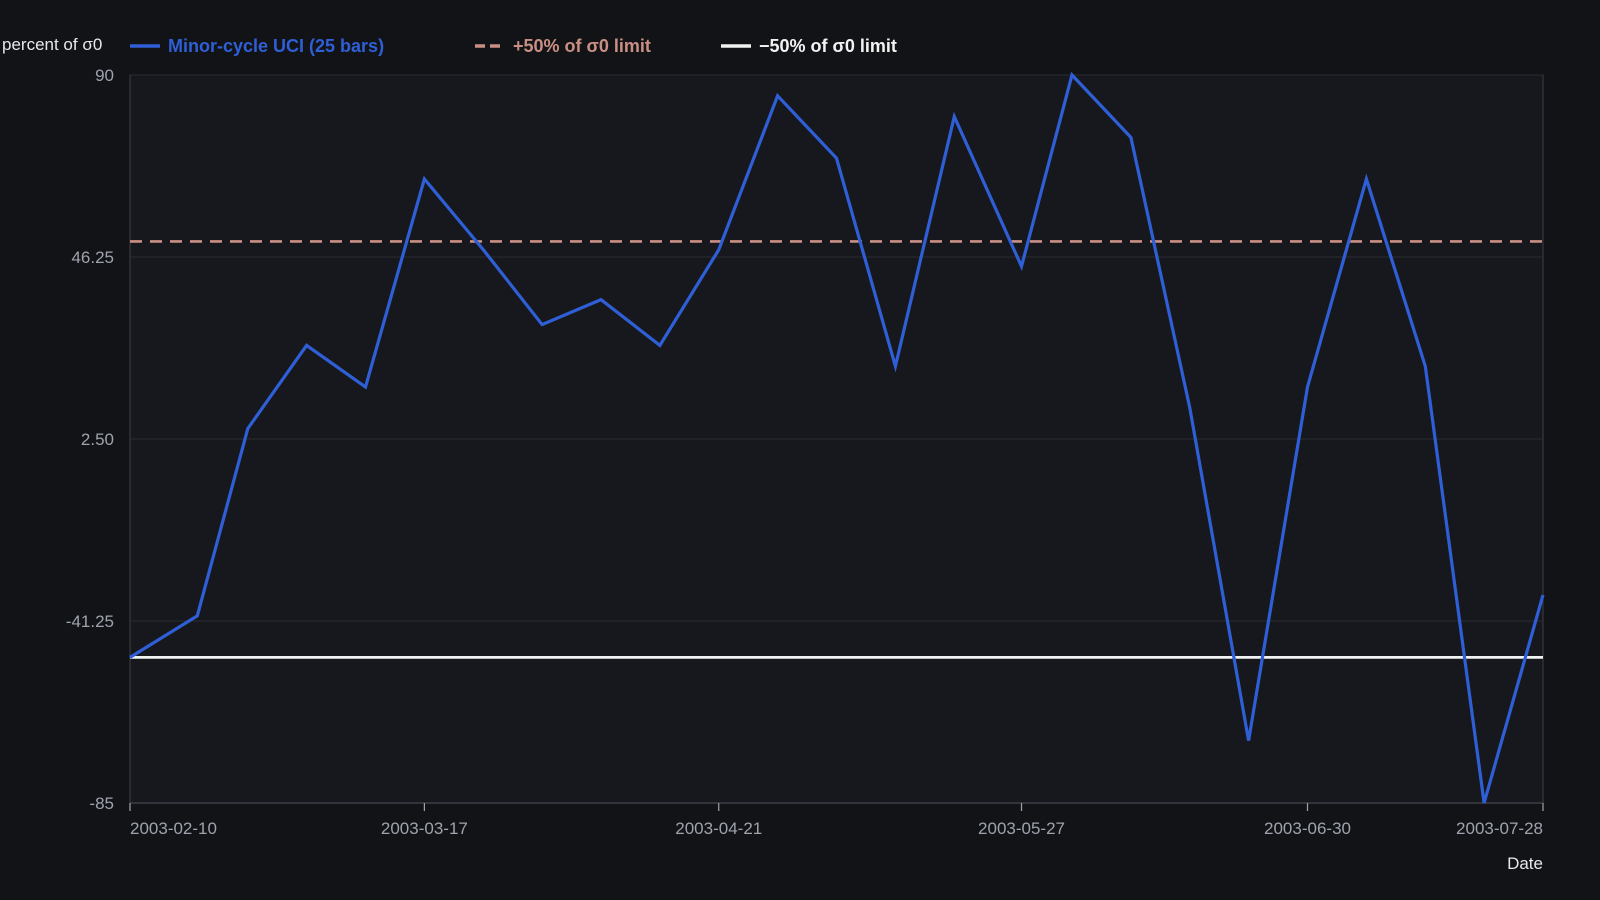  I want to click on x-axis-label: Date, so click(1525, 863).